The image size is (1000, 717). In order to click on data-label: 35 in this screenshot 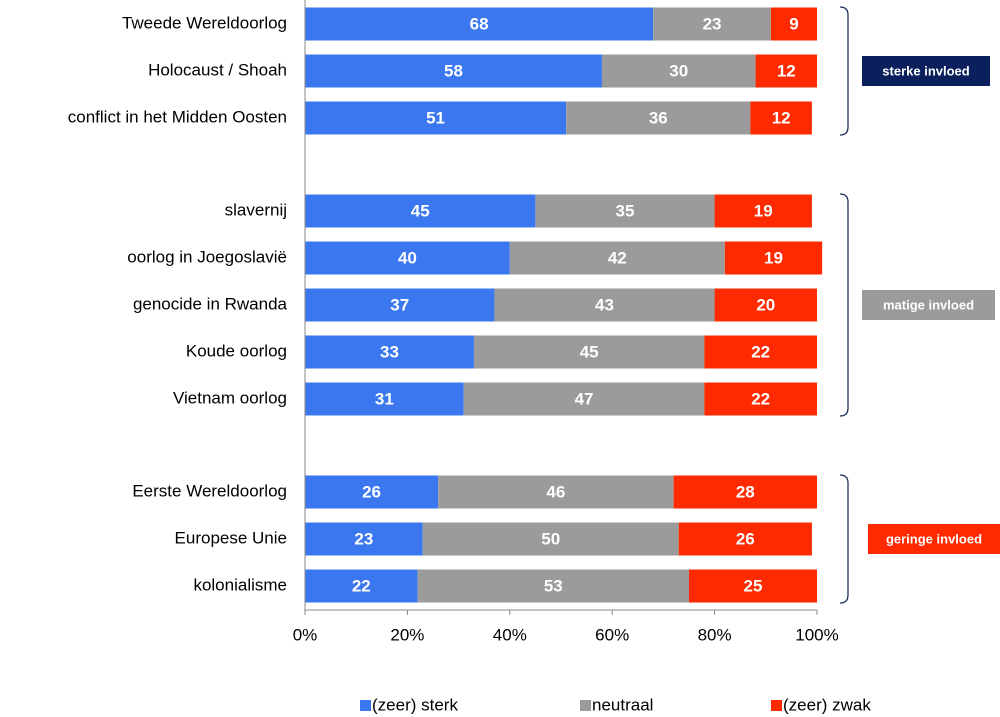, I will do `click(625, 210)`.